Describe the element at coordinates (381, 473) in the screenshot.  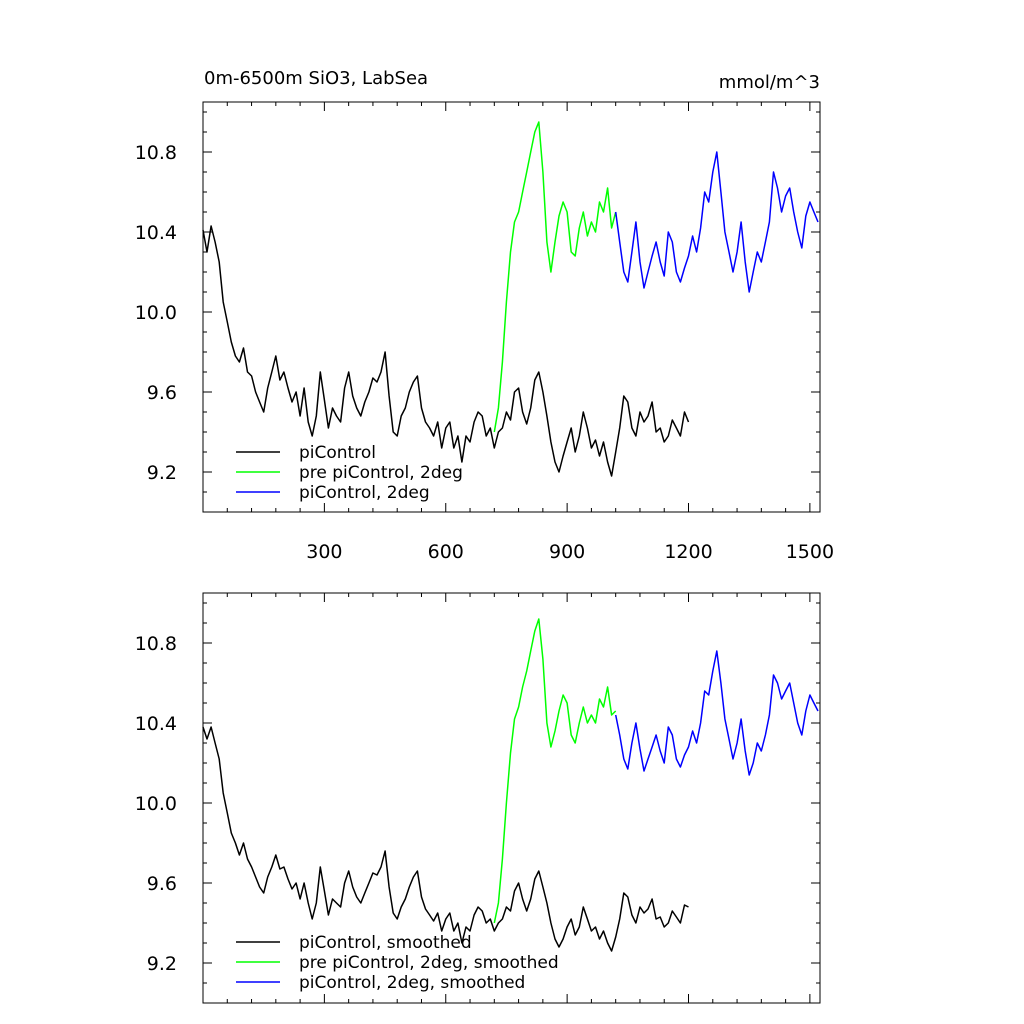
I see `legend-label: pre piControl, 2deg` at that location.